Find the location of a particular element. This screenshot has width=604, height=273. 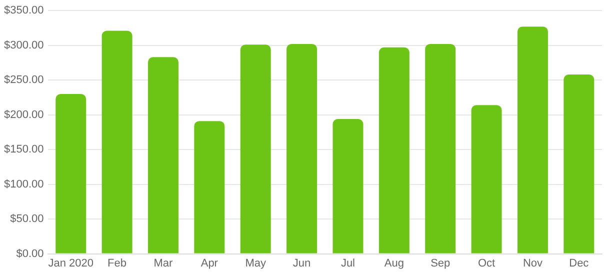

x-tick-label: Jan 2020 is located at coordinates (71, 263).